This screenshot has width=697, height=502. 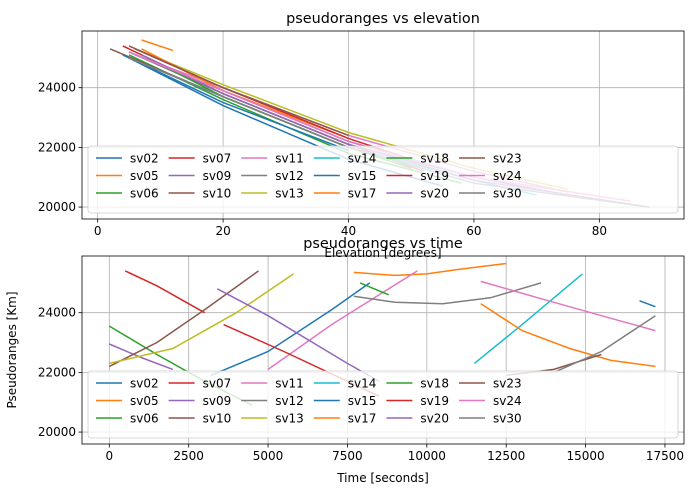 I want to click on series-line-sv09, so click(x=141, y=357).